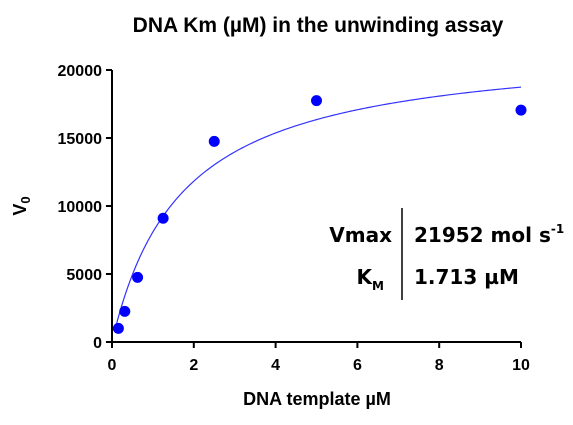 The image size is (573, 425). Describe the element at coordinates (521, 365) in the screenshot. I see `x-tick-label: 10` at that location.